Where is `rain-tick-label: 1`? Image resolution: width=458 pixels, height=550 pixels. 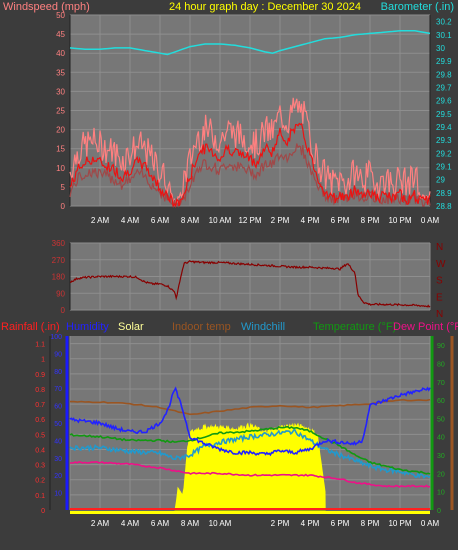
rain-tick-label: 1 is located at coordinates (43, 360).